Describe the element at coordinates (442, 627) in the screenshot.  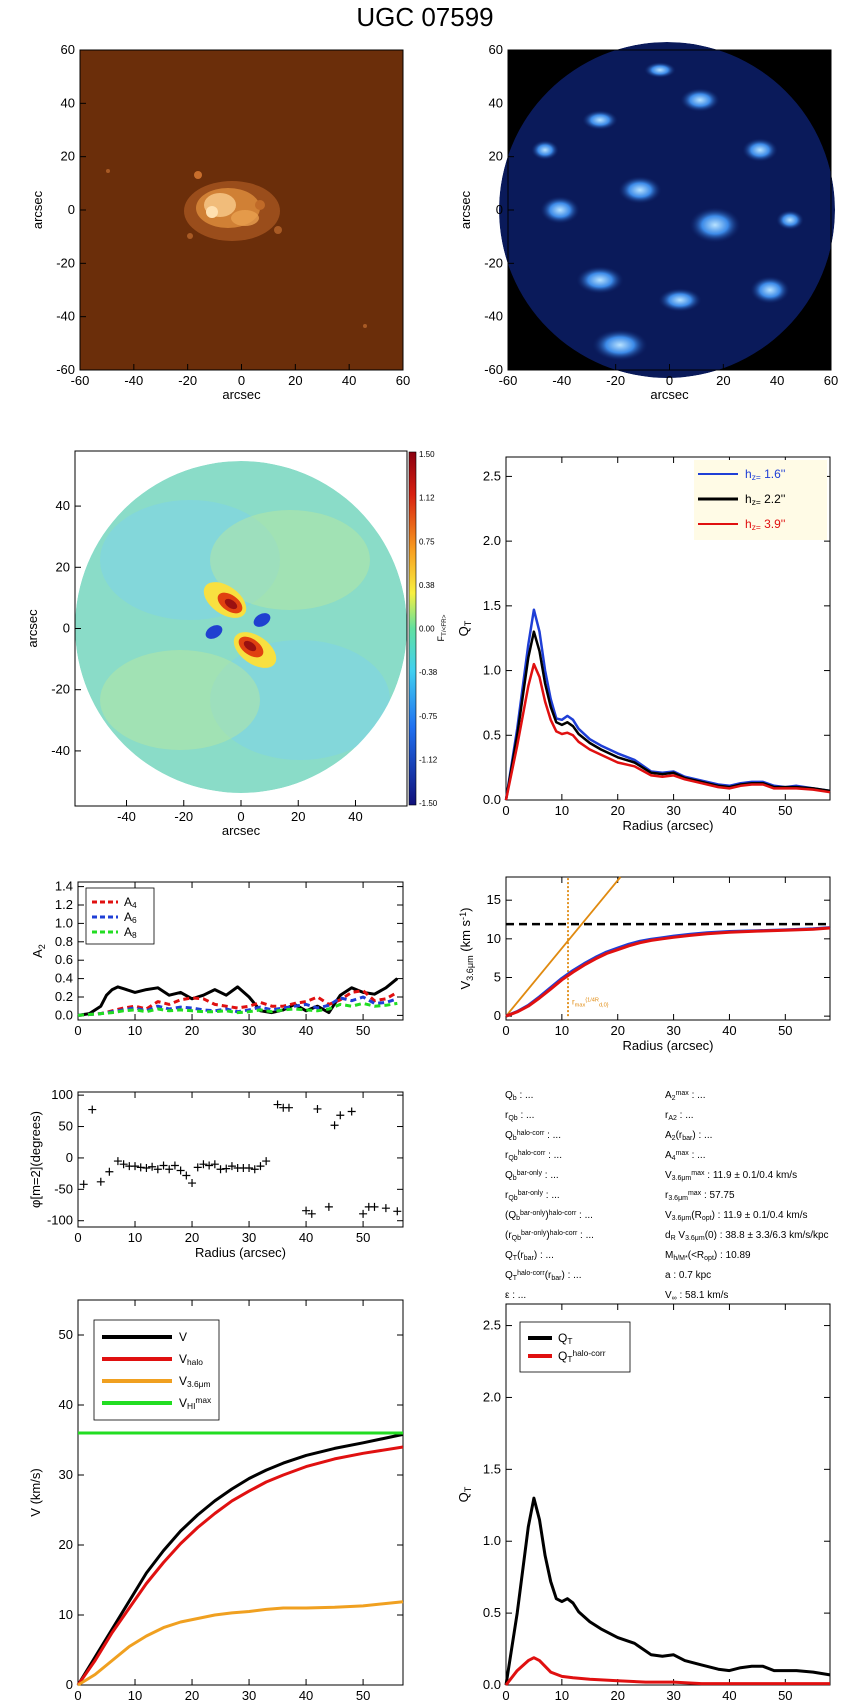
I see `colorbar-label: FT/<FR>` at that location.